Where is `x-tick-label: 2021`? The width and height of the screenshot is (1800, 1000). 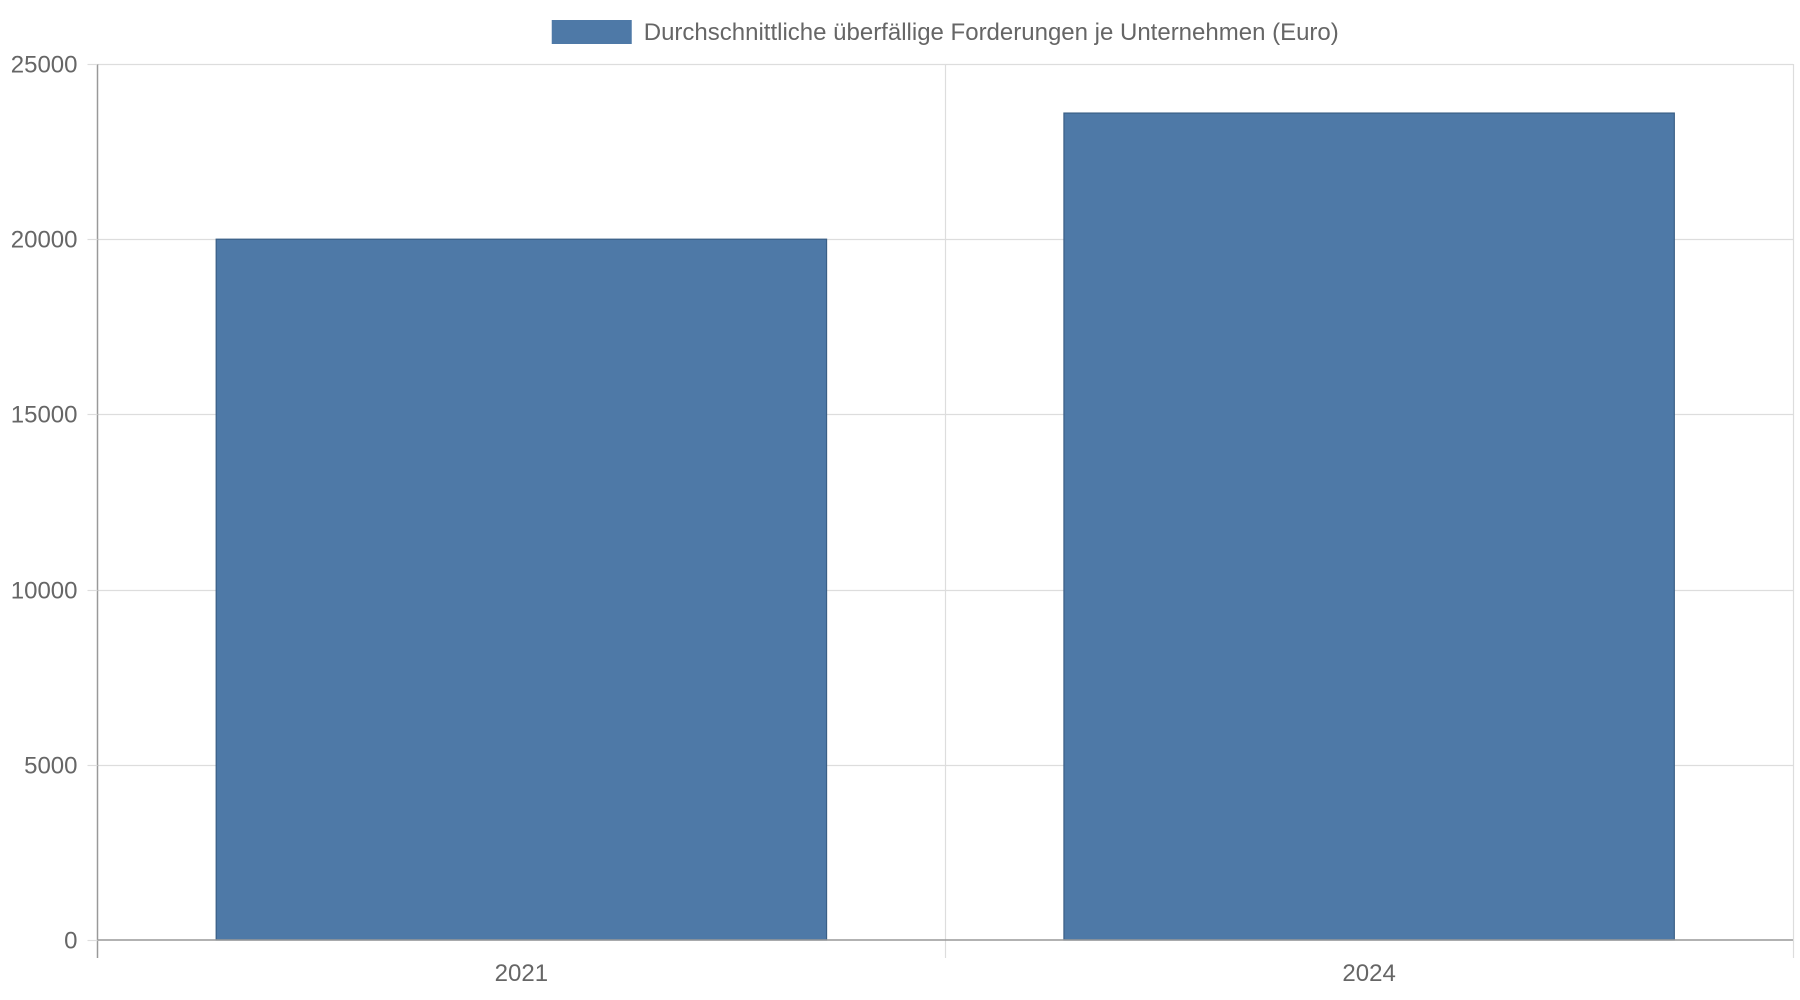 x-tick-label: 2021 is located at coordinates (521, 973).